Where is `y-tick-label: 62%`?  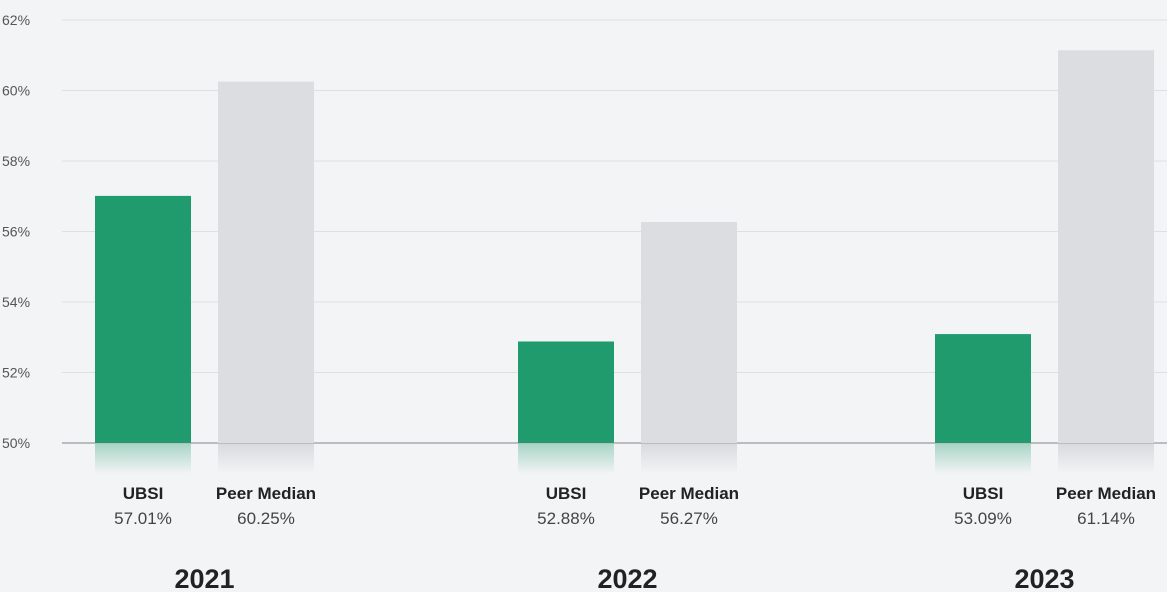 y-tick-label: 62% is located at coordinates (16, 20).